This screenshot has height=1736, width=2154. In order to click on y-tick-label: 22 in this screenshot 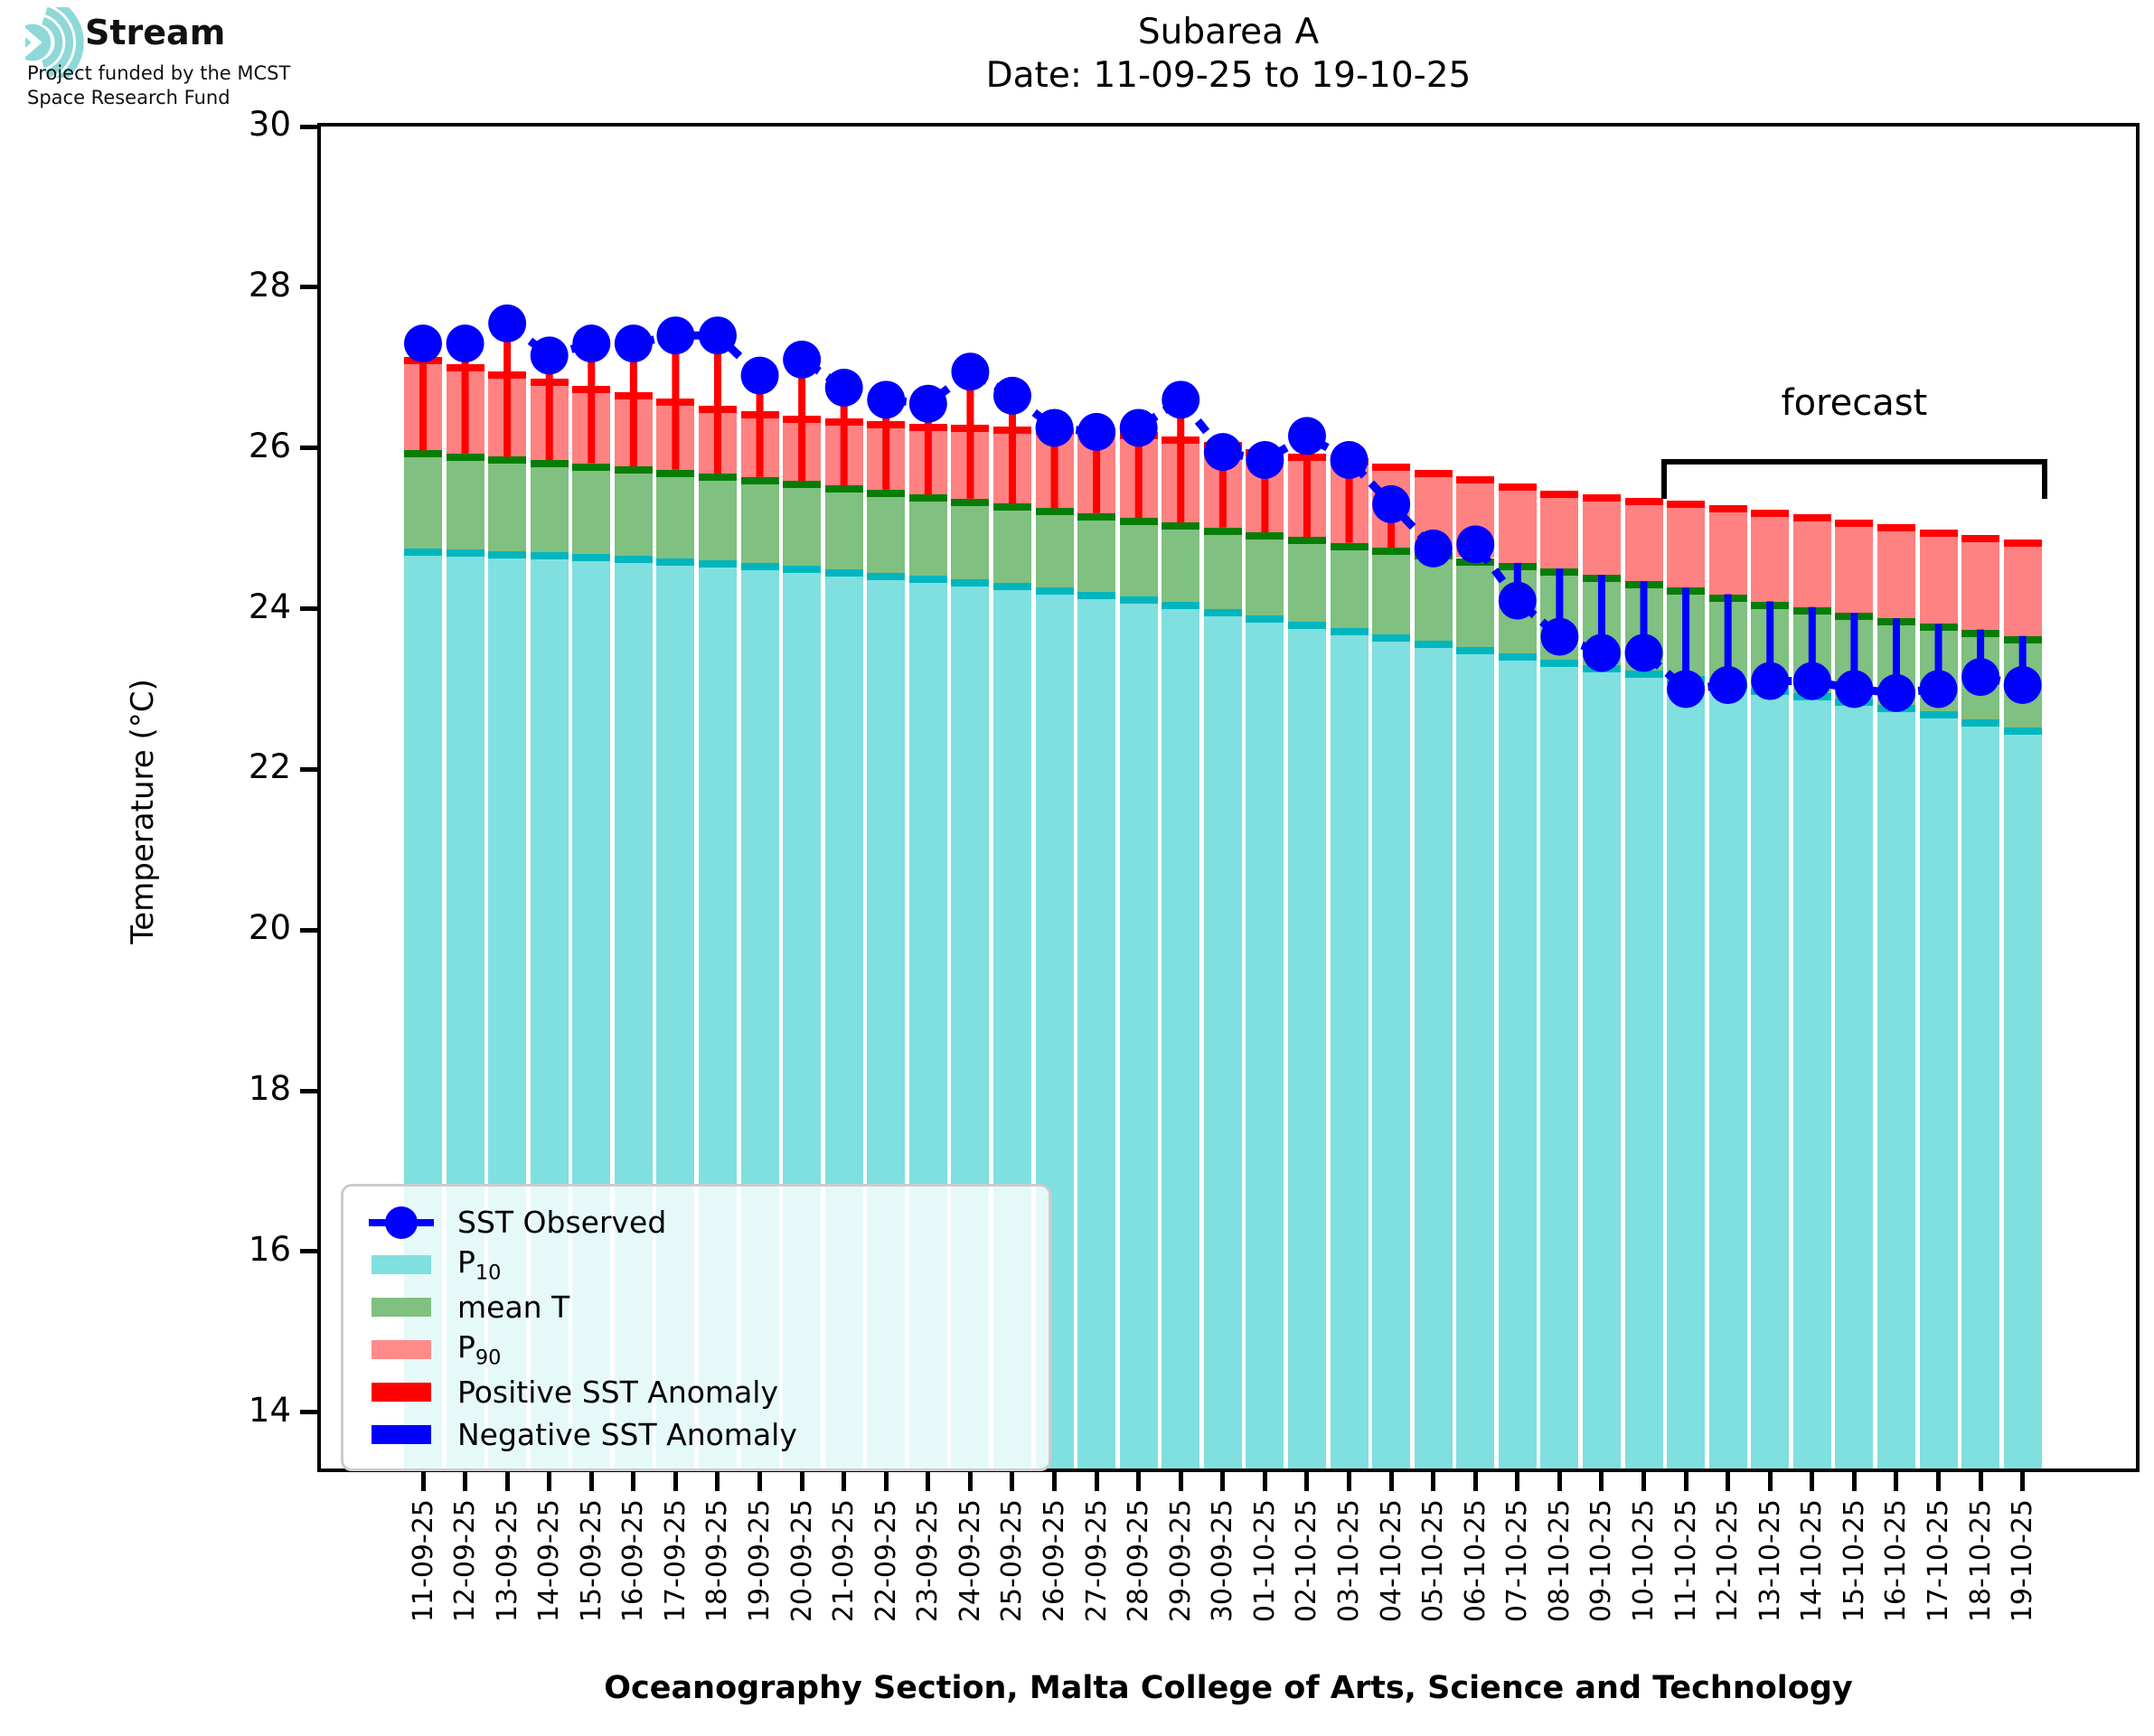, I will do `click(269, 767)`.